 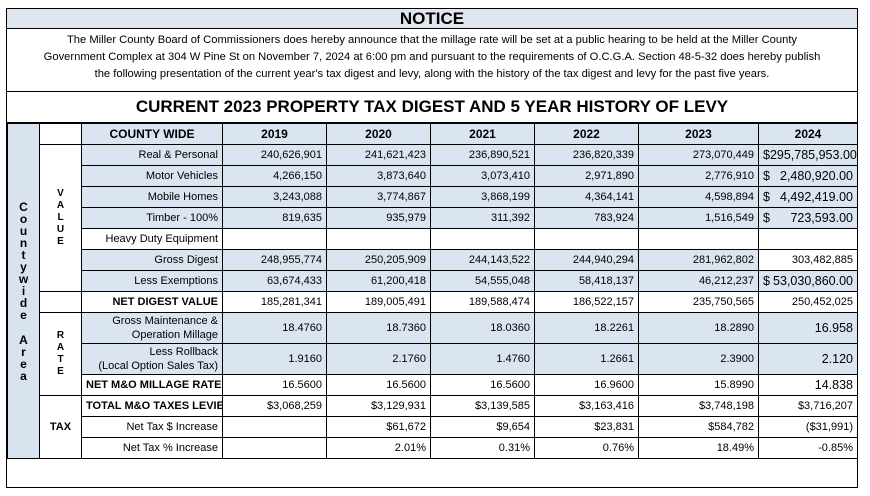 What do you see at coordinates (152, 385) in the screenshot?
I see `row-label: NET M&O MILLAGE RATE` at bounding box center [152, 385].